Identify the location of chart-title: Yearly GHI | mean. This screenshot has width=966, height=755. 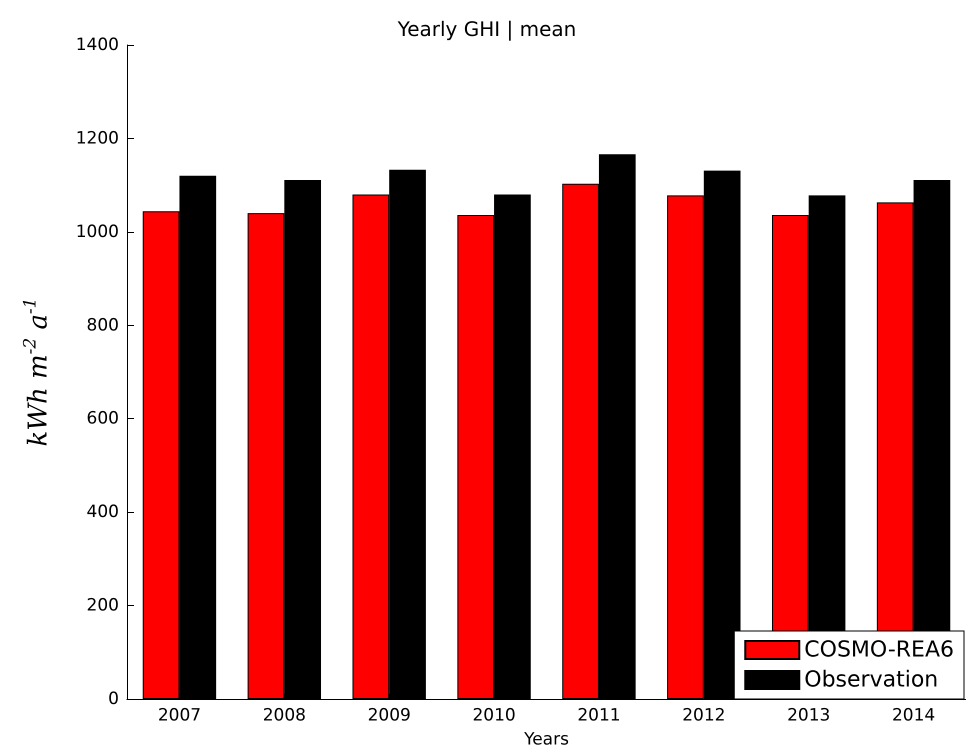
(486, 29).